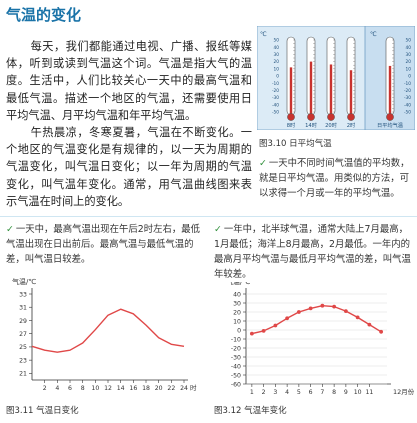  Describe the element at coordinates (275, 392) in the screenshot. I see `x-tick-label: 3` at that location.